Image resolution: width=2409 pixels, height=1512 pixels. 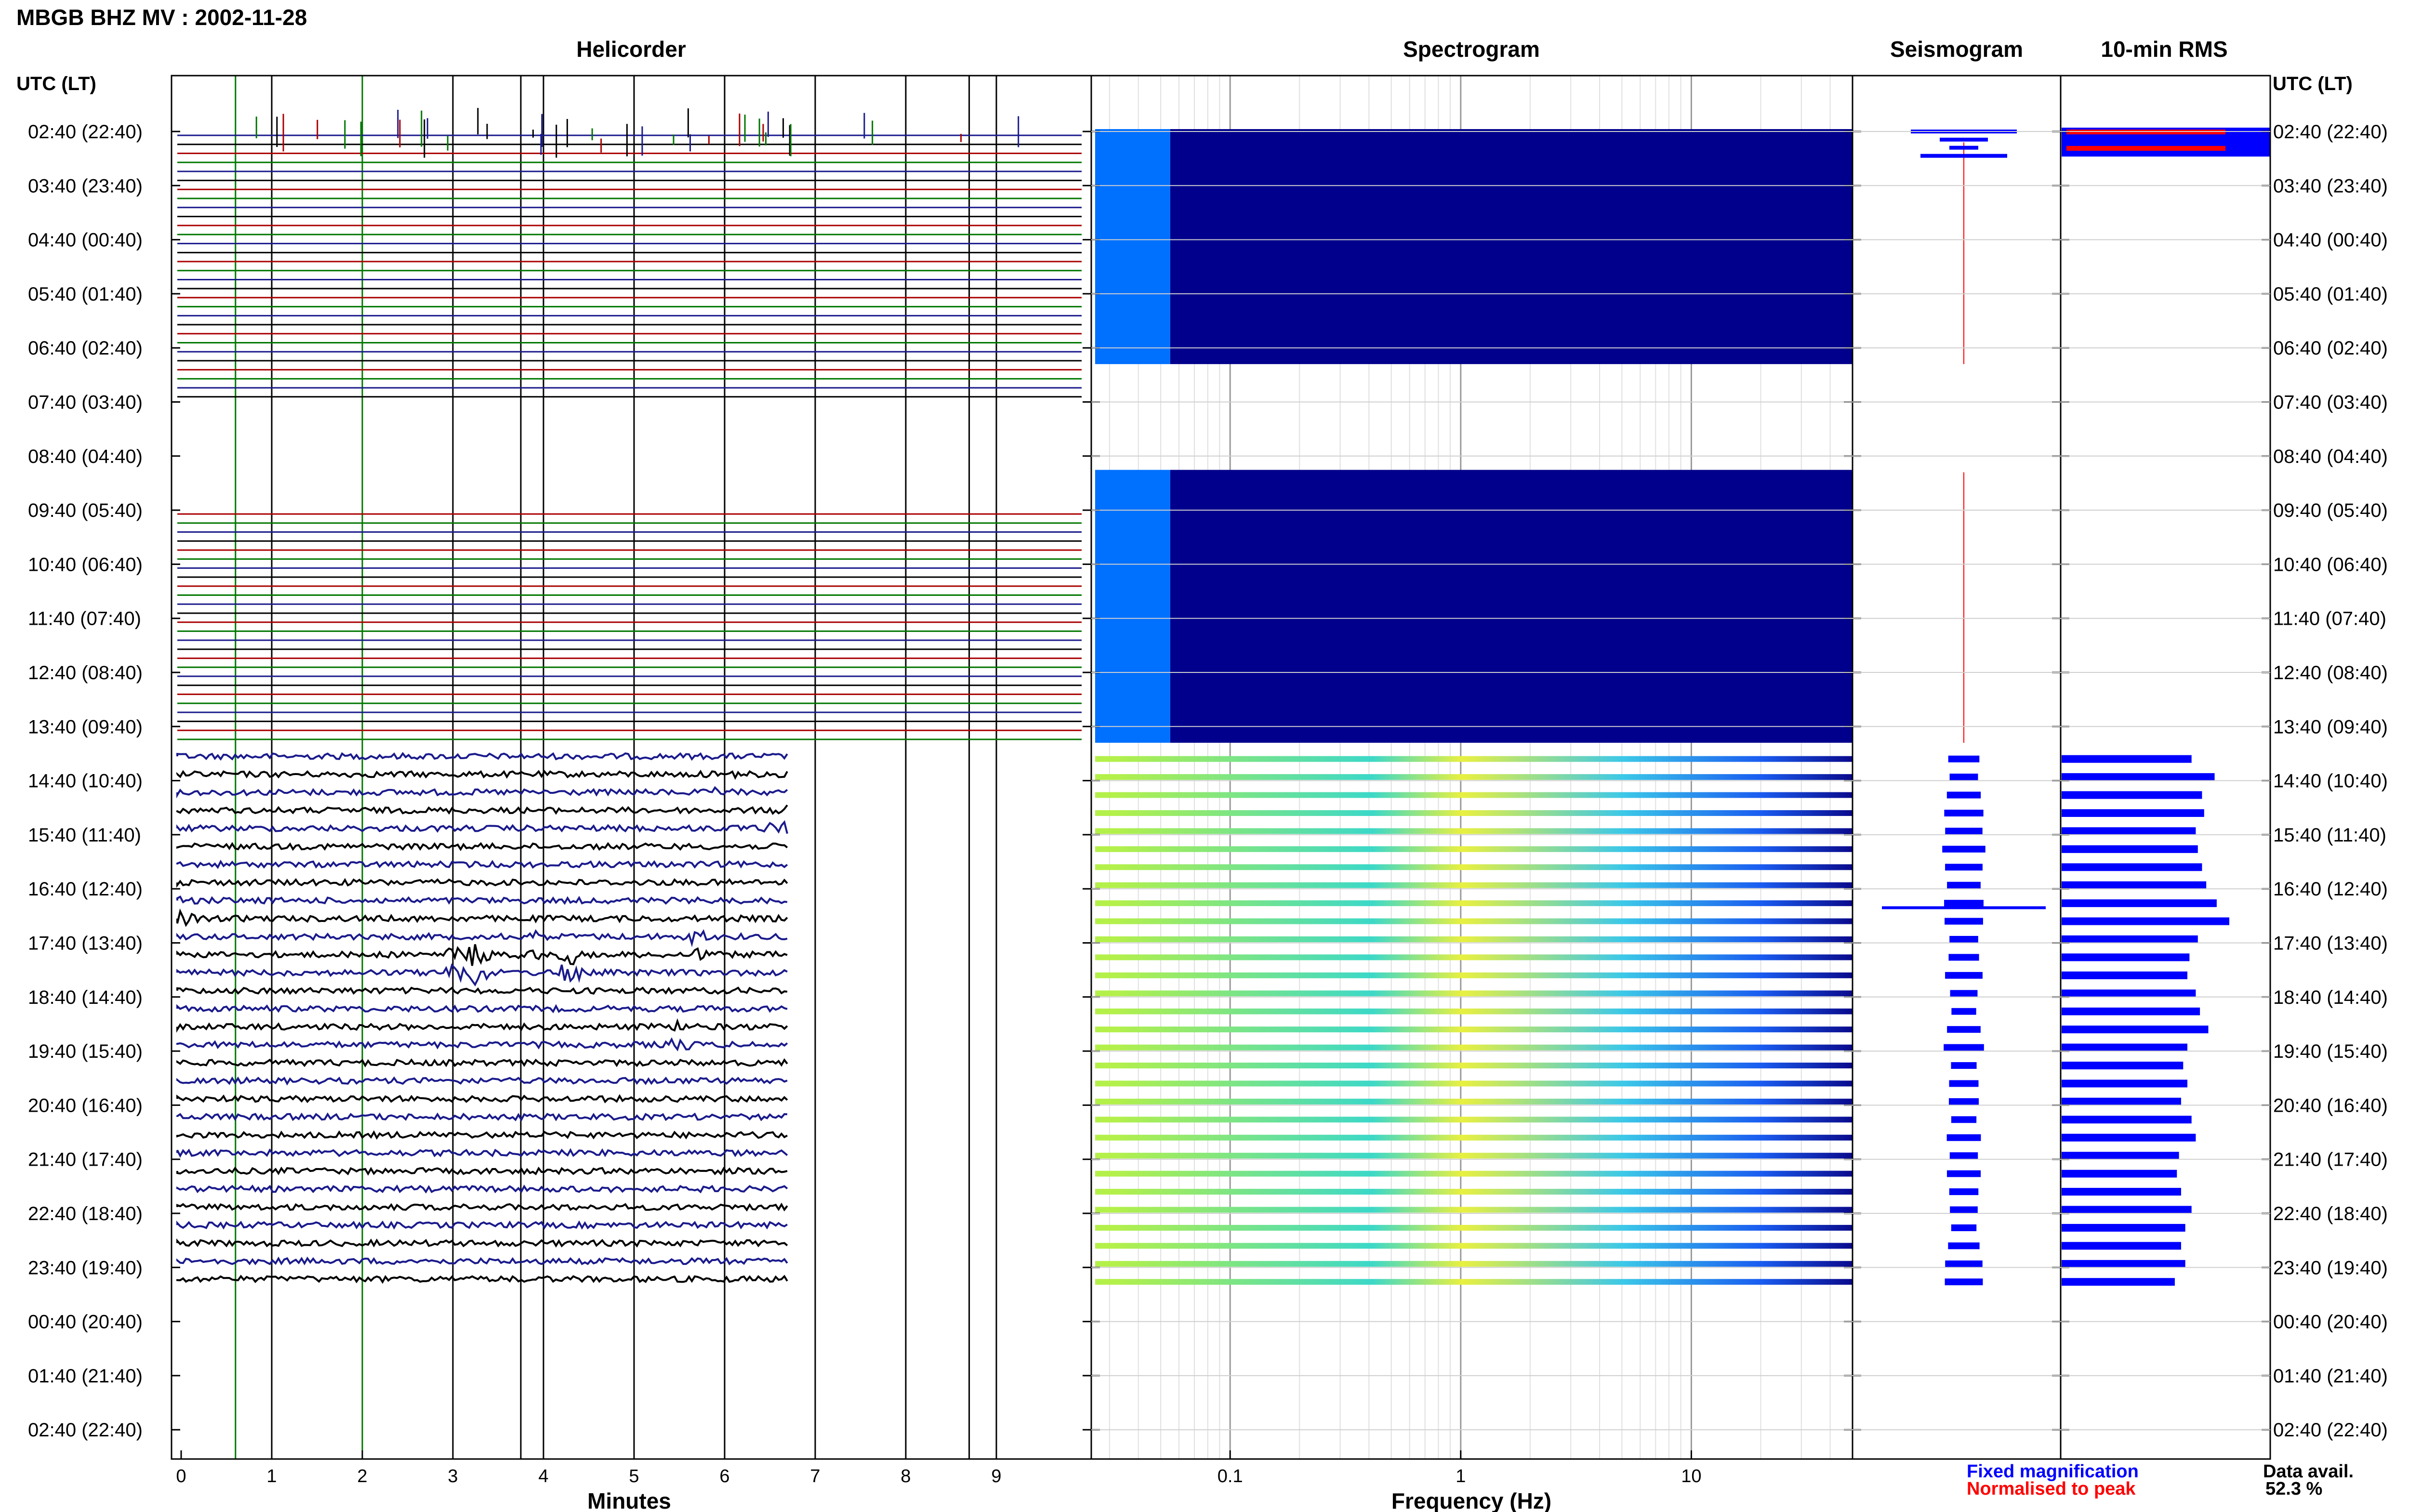 What do you see at coordinates (2330, 348) in the screenshot?
I see `row-label-right: 06:40 (02:40)` at bounding box center [2330, 348].